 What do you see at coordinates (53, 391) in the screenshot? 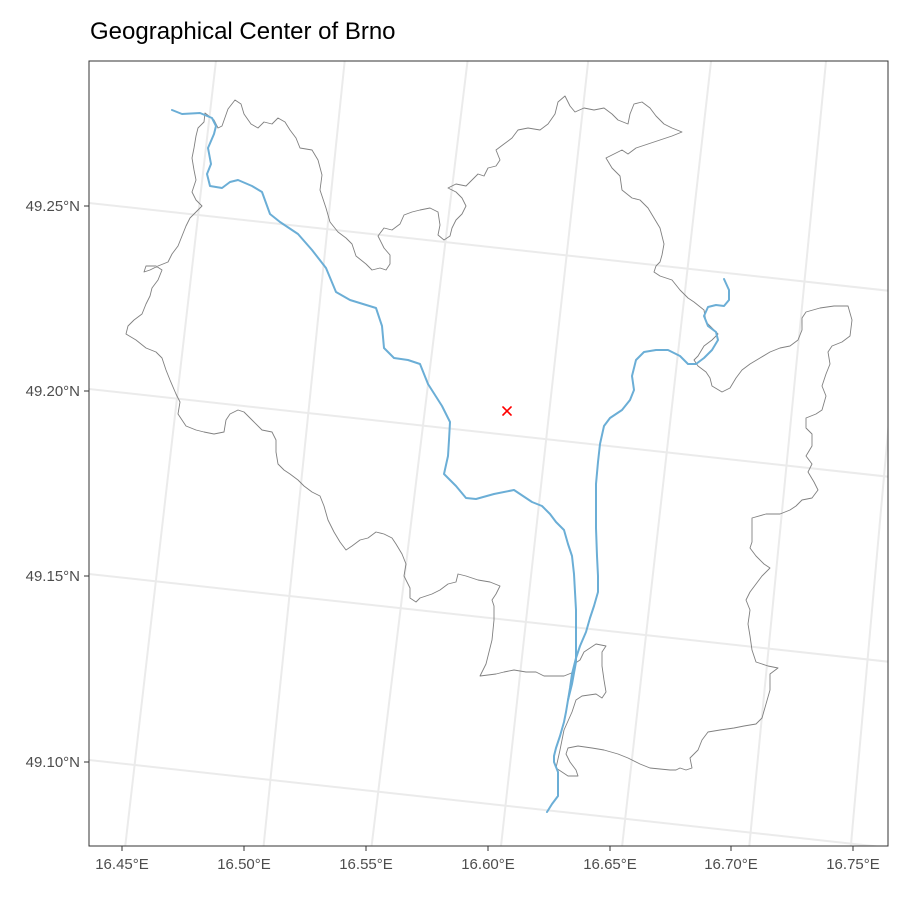
I see `lat-tick-label: 49.20°N` at bounding box center [53, 391].